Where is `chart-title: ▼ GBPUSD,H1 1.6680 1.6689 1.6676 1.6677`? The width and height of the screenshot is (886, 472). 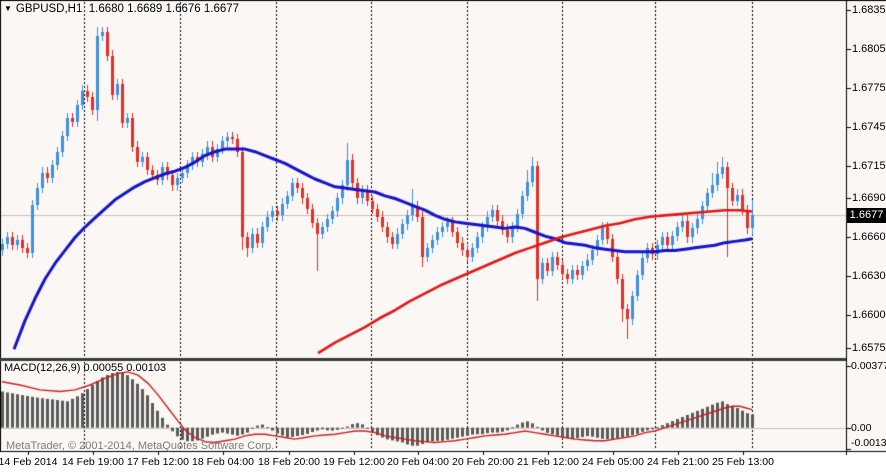
chart-title: ▼ GBPUSD,H1 1.6680 1.6689 1.6676 1.6677 is located at coordinates (121, 9).